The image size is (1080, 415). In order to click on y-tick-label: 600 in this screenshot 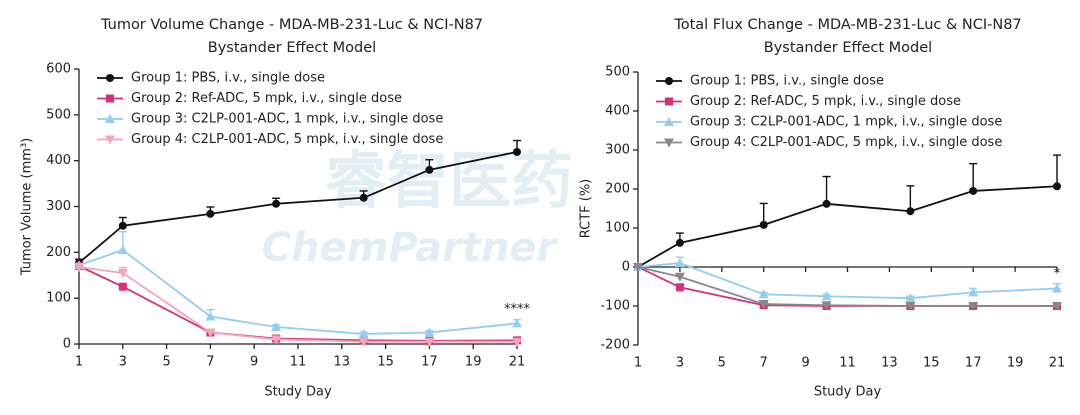, I will do `click(58, 69)`.